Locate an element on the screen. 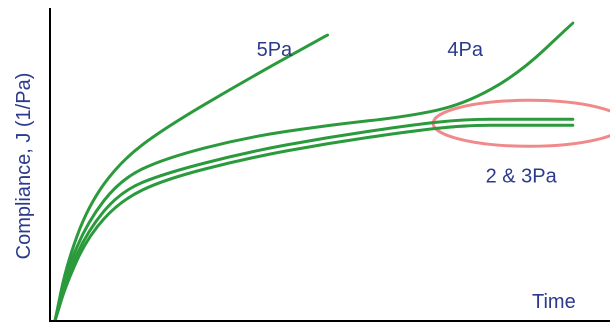 Image resolution: width=610 pixels, height=322 pixels. highlight-layer is located at coordinates (520, 123).